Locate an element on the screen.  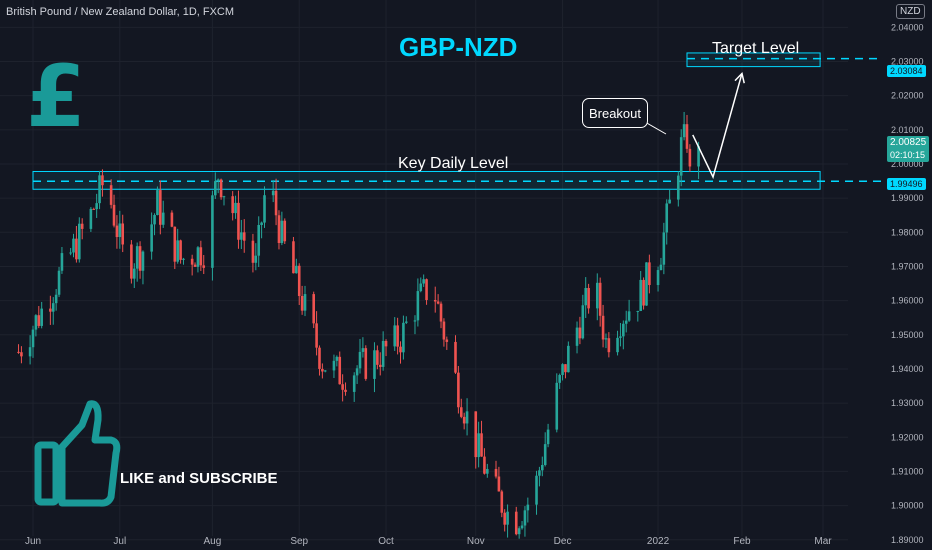
bar-countdown: 02:10:15 is located at coordinates (908, 155).